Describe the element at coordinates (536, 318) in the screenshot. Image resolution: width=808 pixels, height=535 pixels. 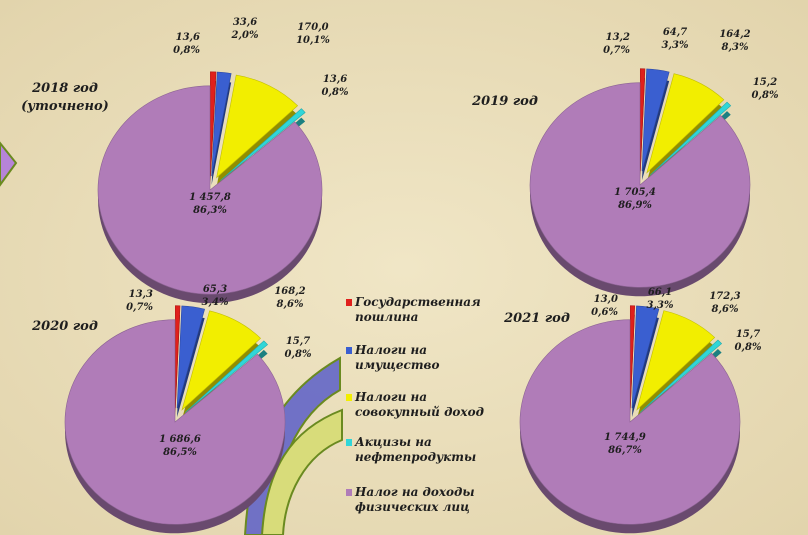
I see `chart-title: 2021 год` at that location.